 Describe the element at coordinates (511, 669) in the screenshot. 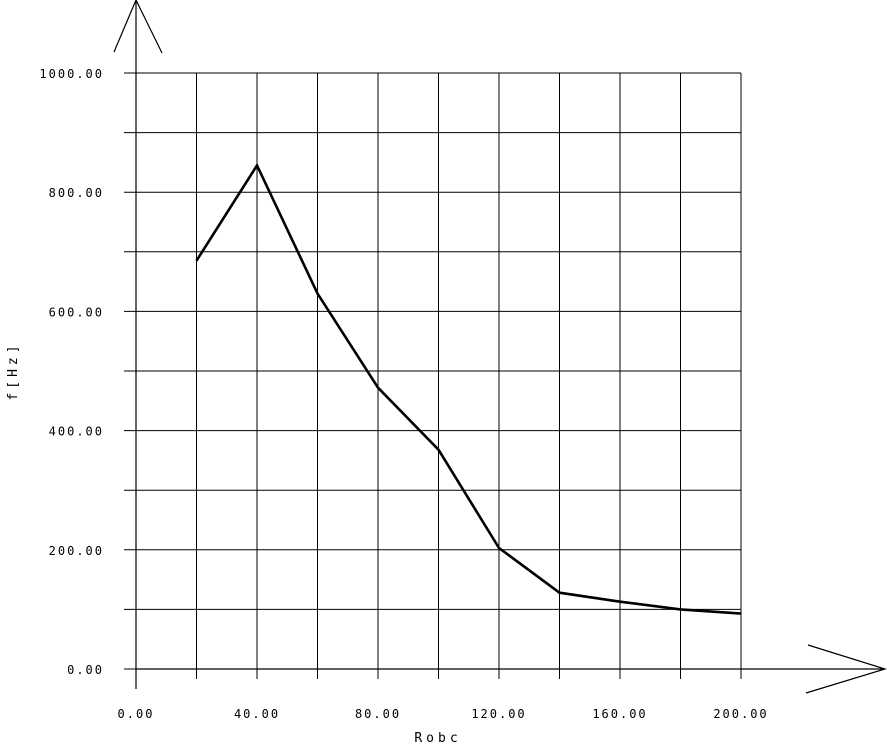

I see `x-axis-arrow` at that location.